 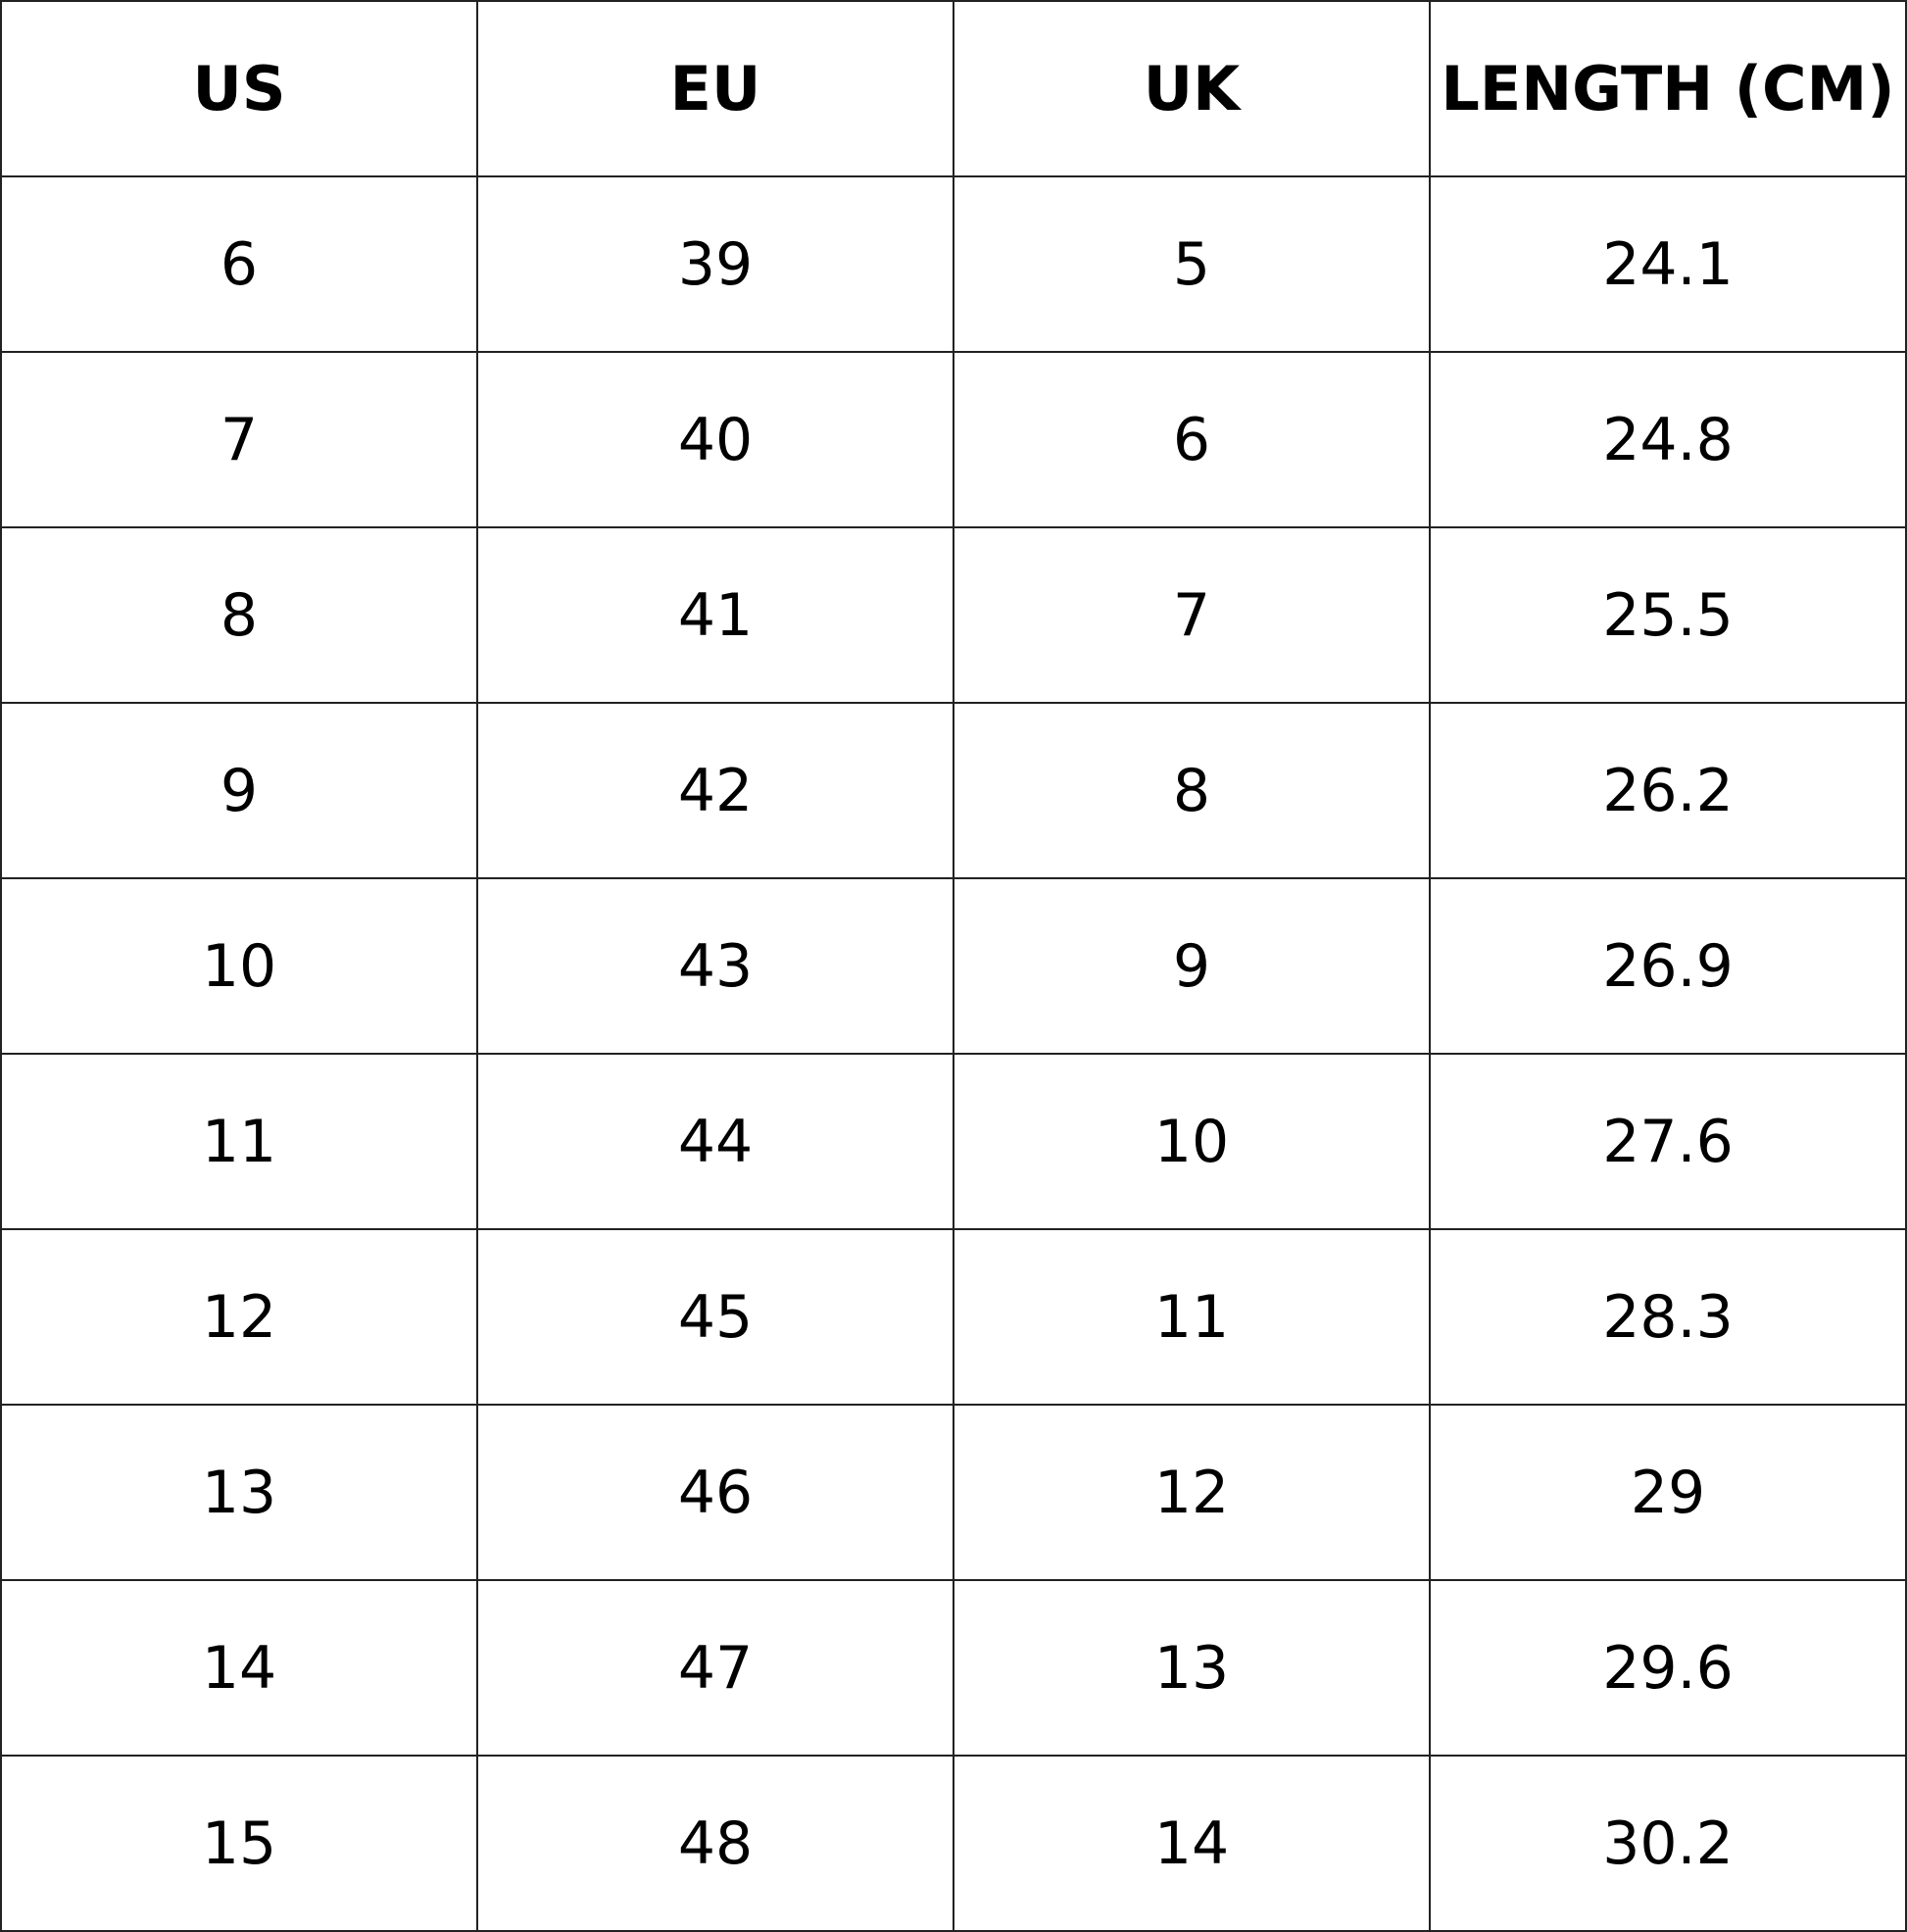 I want to click on cell-us: 8, so click(x=239, y=615).